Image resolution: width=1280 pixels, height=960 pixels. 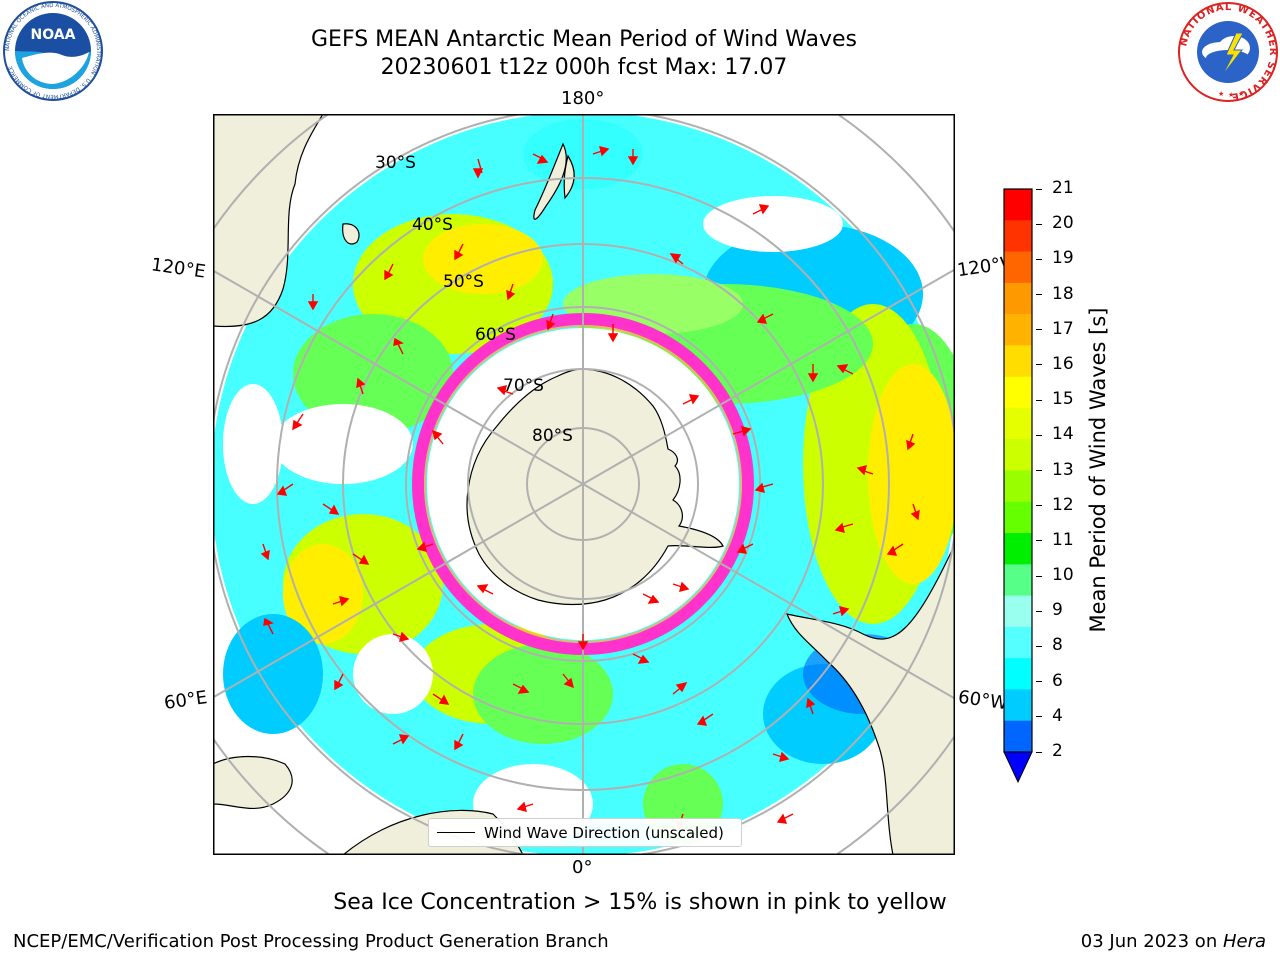 What do you see at coordinates (53, 35) in the screenshot?
I see `noaa-logo-text: NOAA` at bounding box center [53, 35].